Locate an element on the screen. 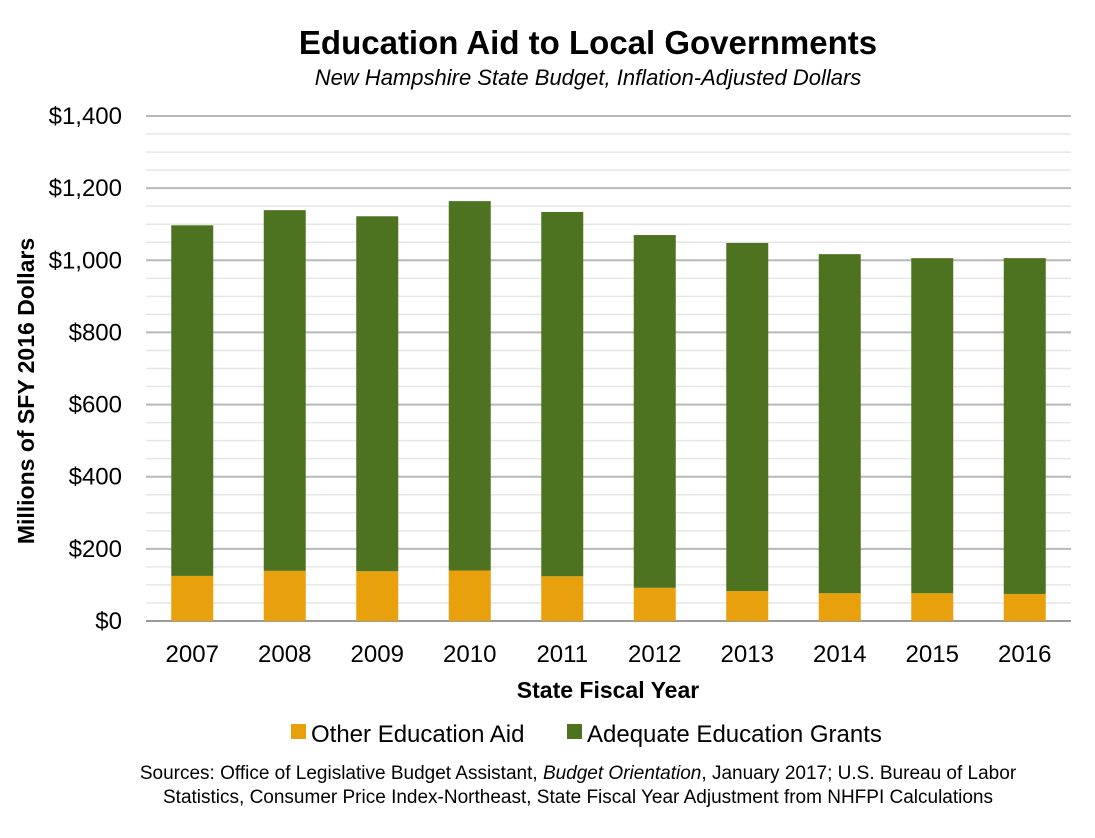  legend-swatch-other-education-aid is located at coordinates (298, 731).